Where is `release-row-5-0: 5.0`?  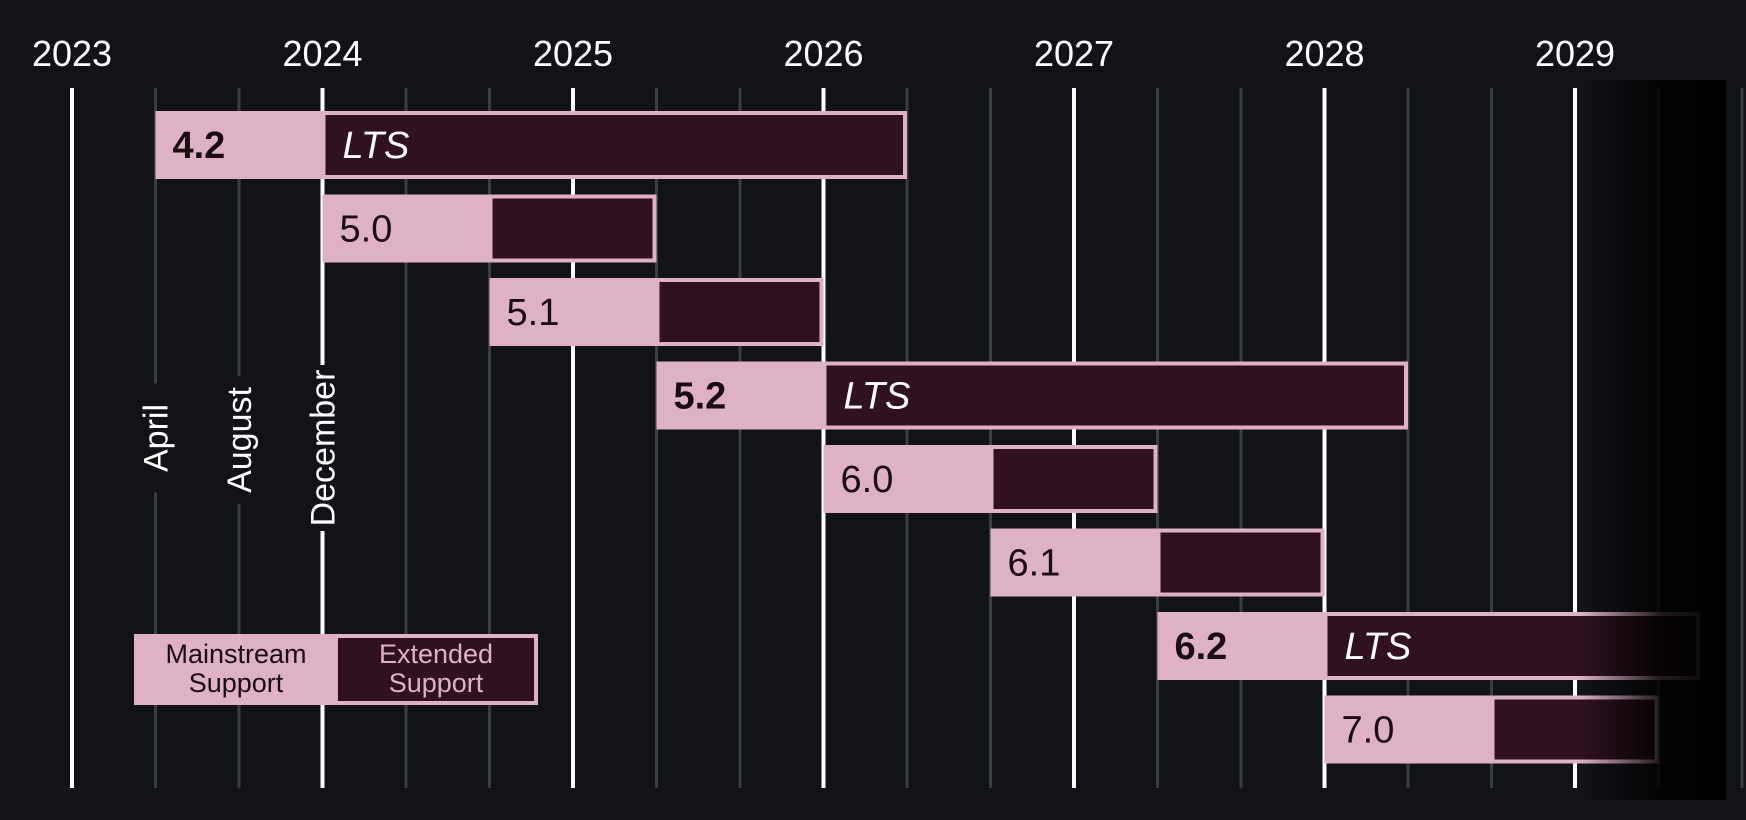 release-row-5-0: 5.0 is located at coordinates (489, 228).